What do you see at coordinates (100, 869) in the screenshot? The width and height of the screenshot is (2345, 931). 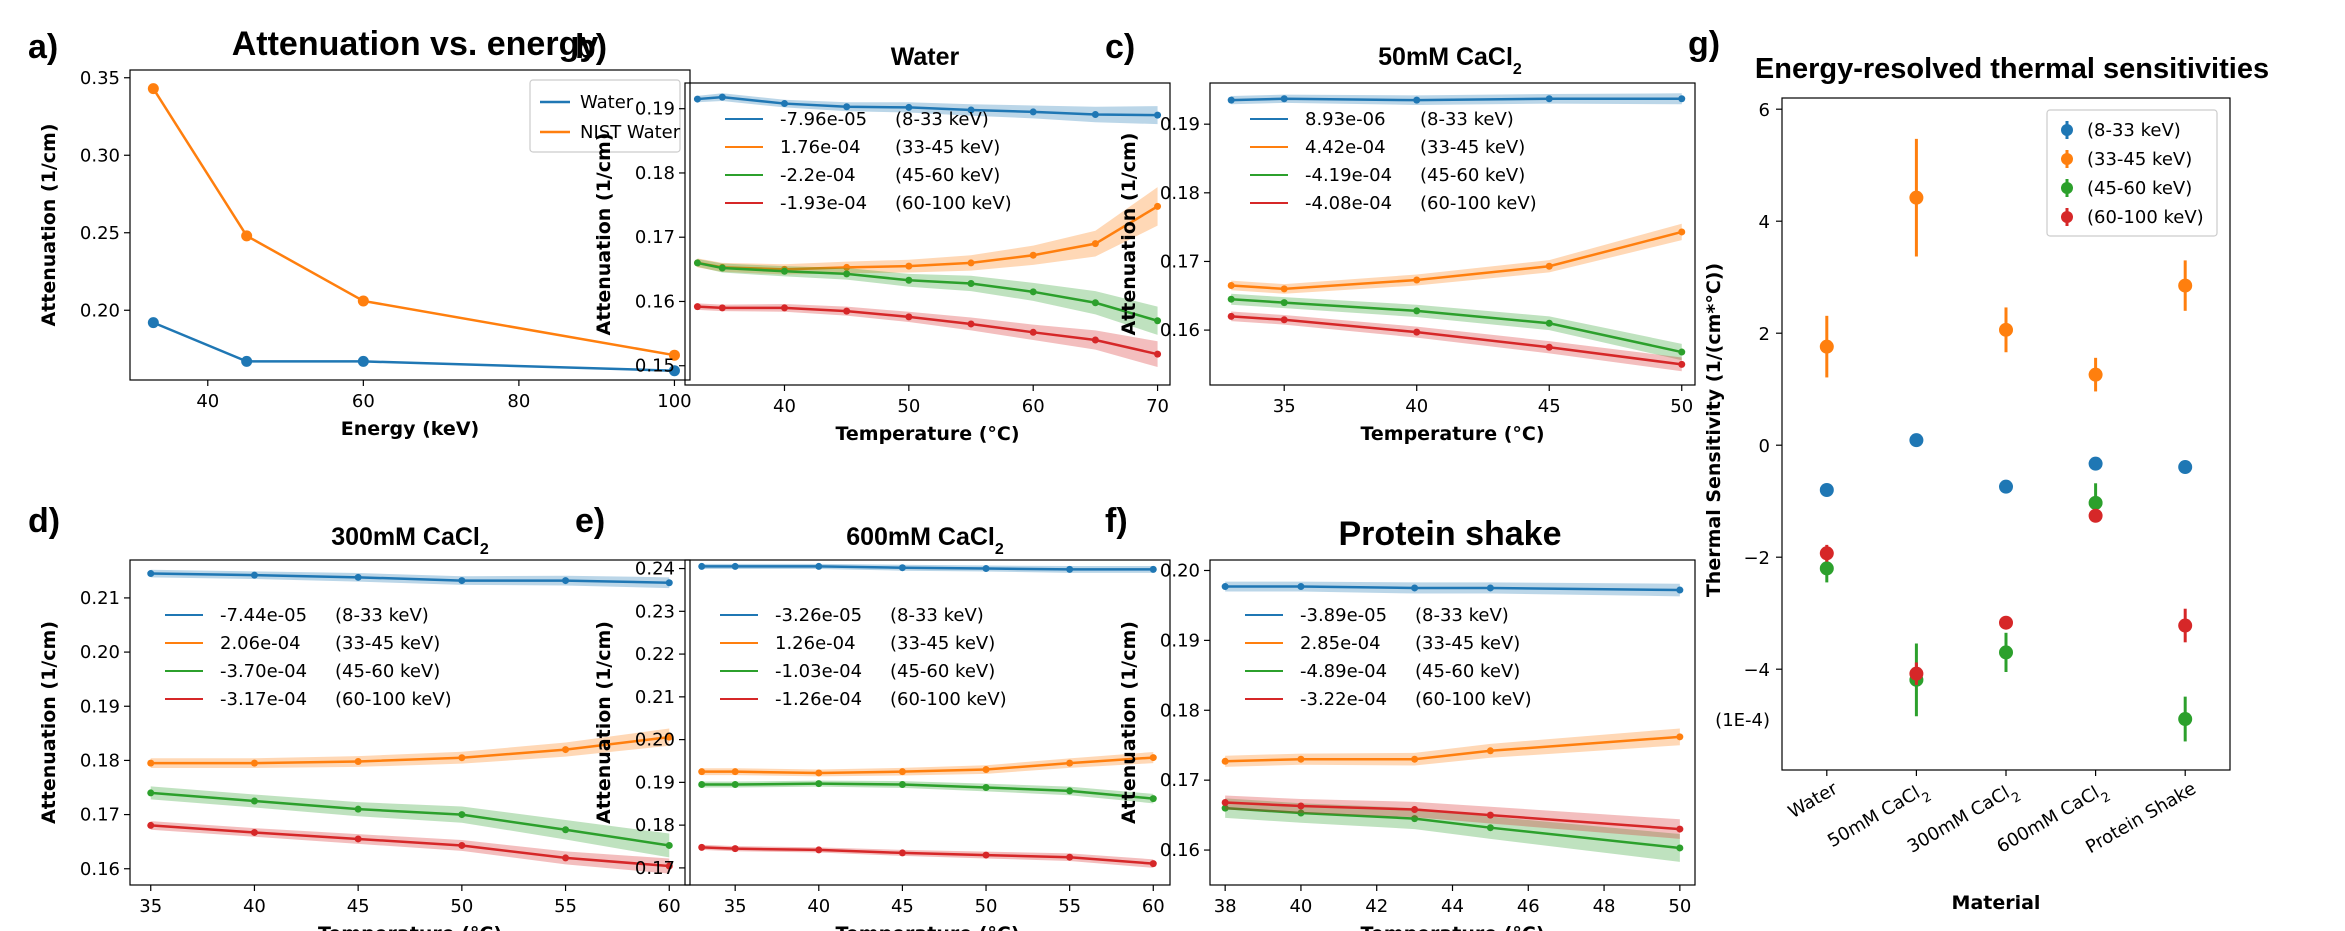 I see `y-tick-label: 0.16` at bounding box center [100, 869].